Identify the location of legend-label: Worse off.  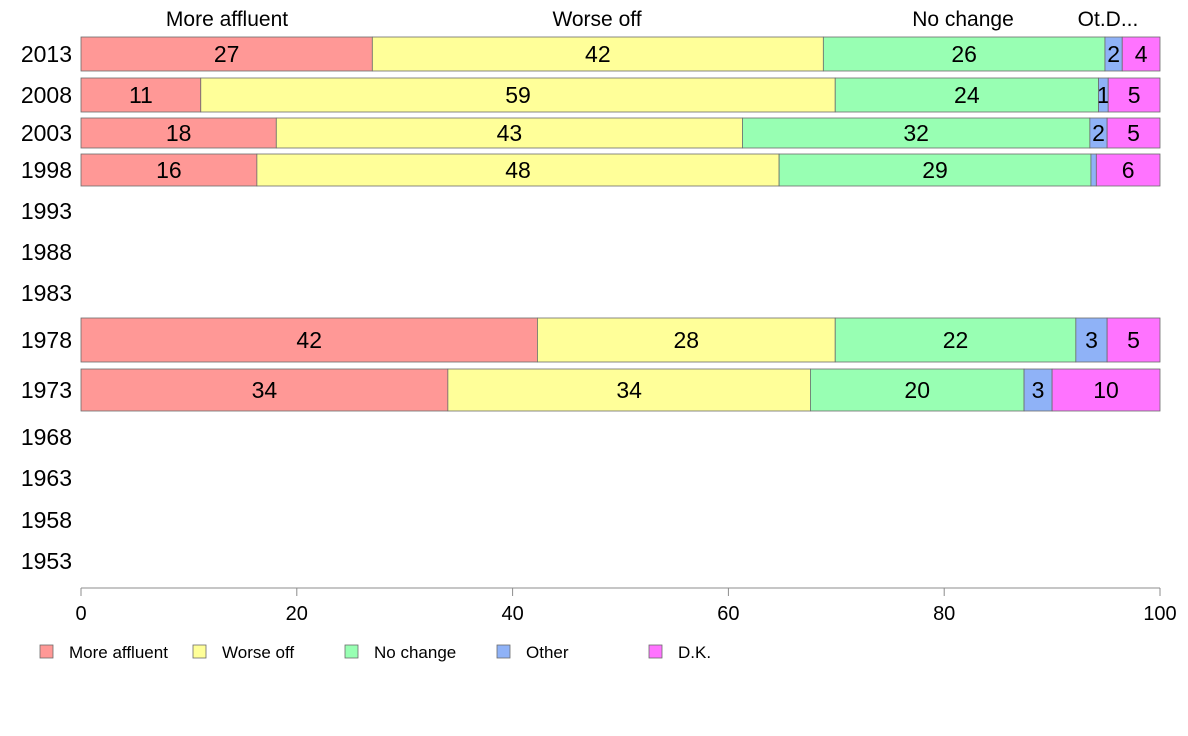
(258, 652).